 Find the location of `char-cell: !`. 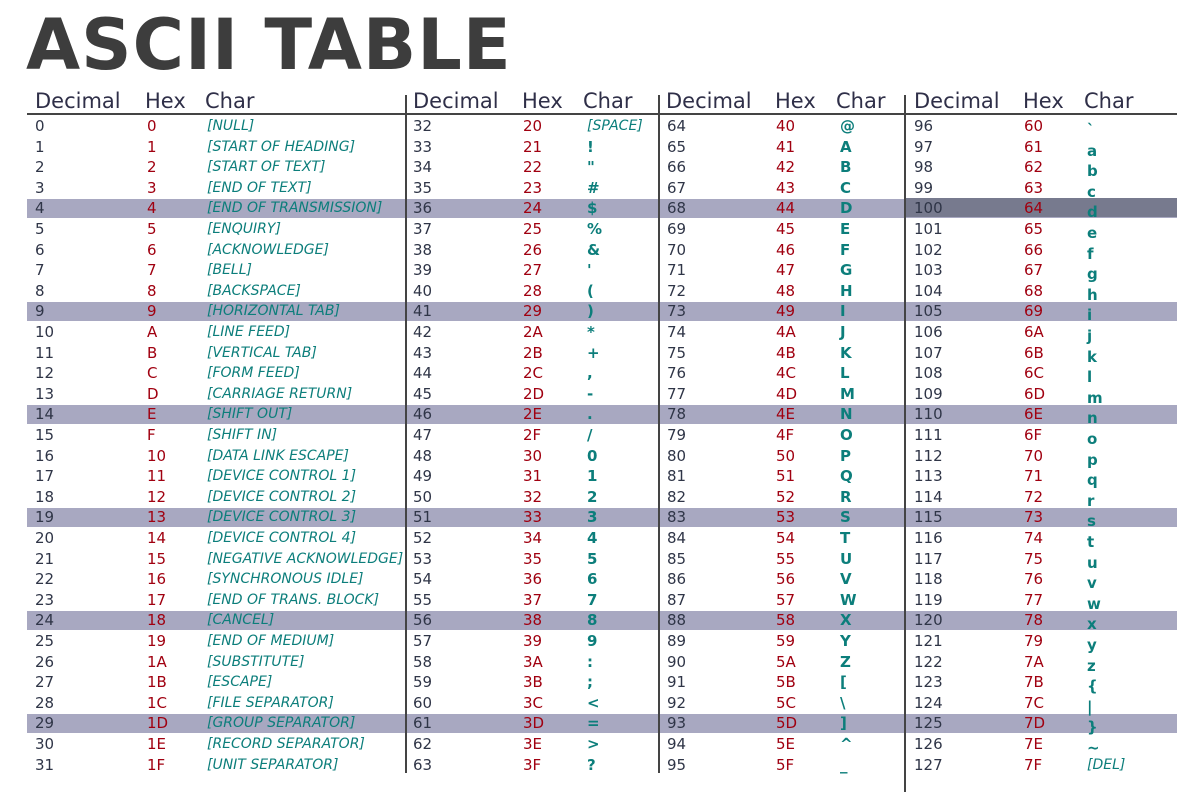

char-cell: ! is located at coordinates (590, 146).